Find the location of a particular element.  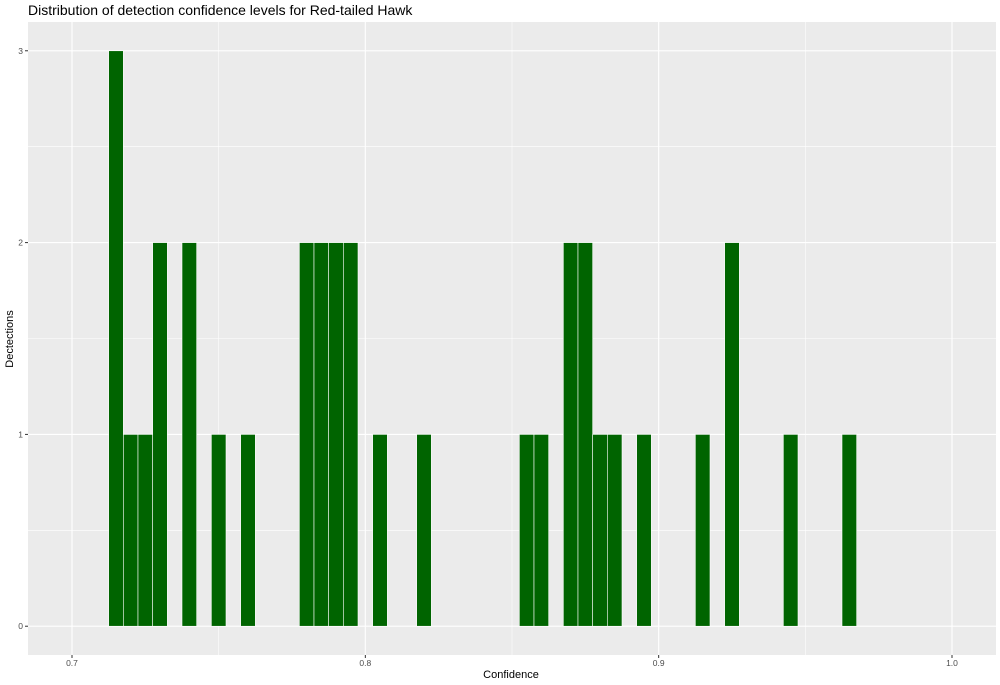

x-tick-label: 0.9 is located at coordinates (659, 663).